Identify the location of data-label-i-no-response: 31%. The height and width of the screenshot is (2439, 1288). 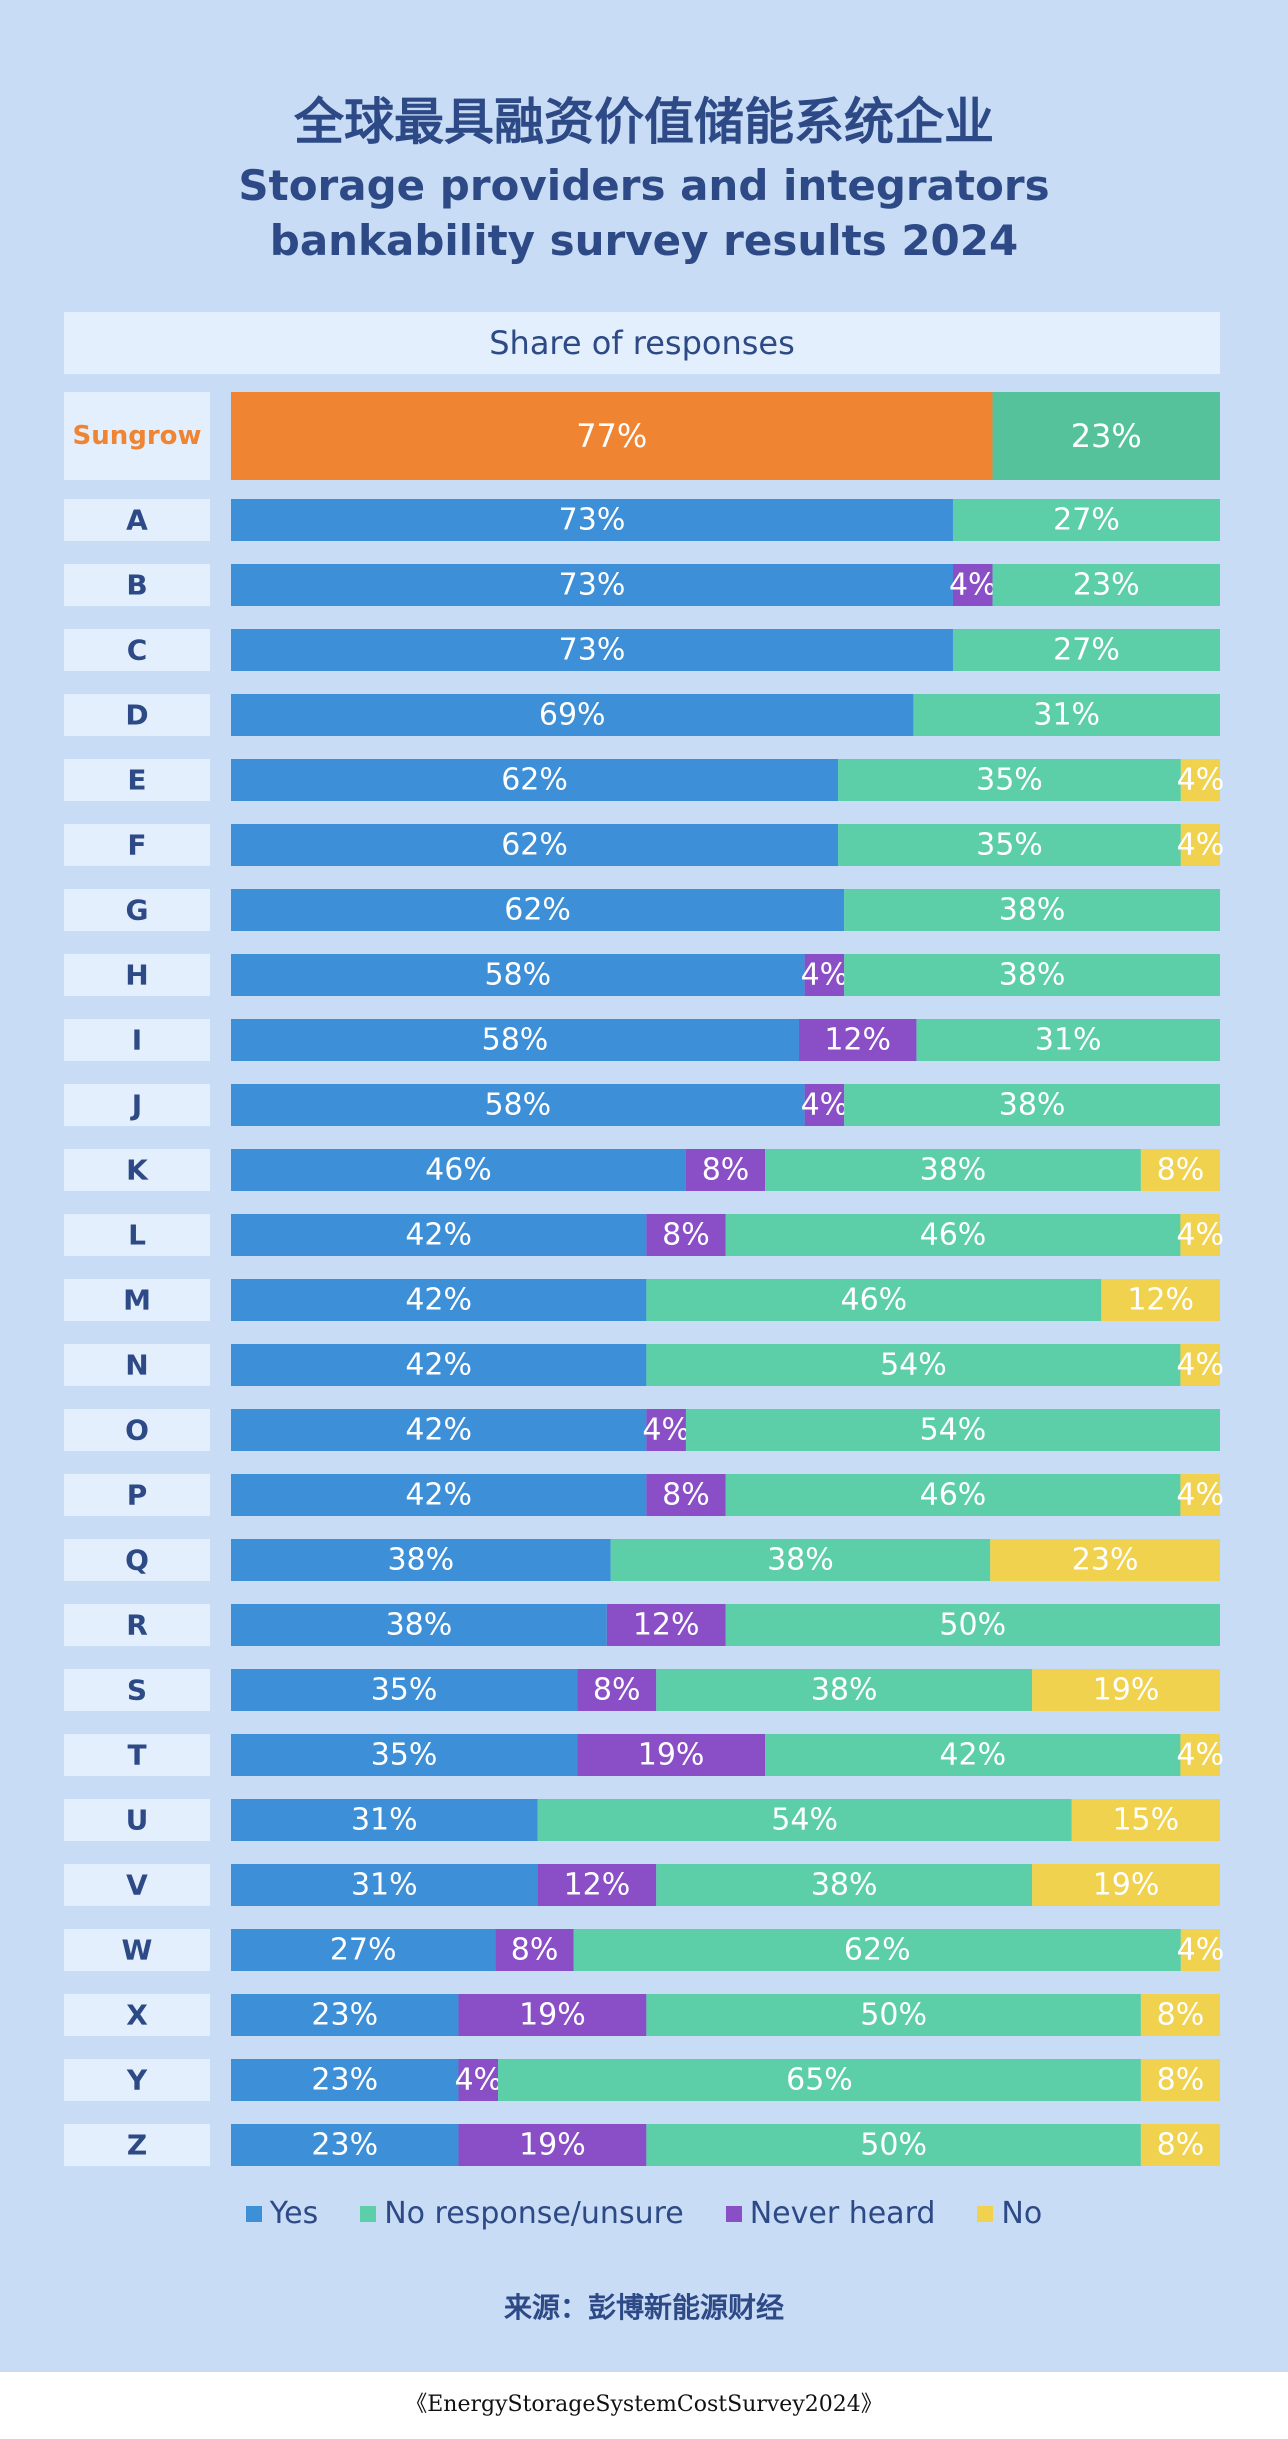
(1068, 1040).